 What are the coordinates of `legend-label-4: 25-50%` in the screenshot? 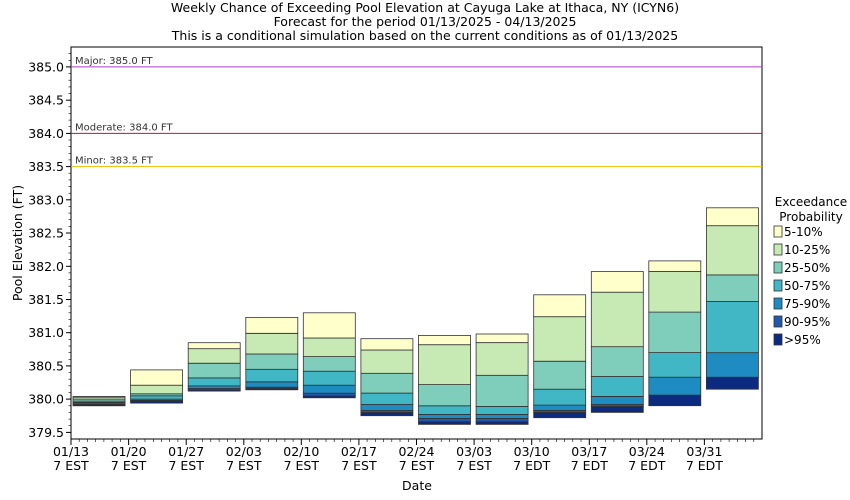 It's located at (807, 268).